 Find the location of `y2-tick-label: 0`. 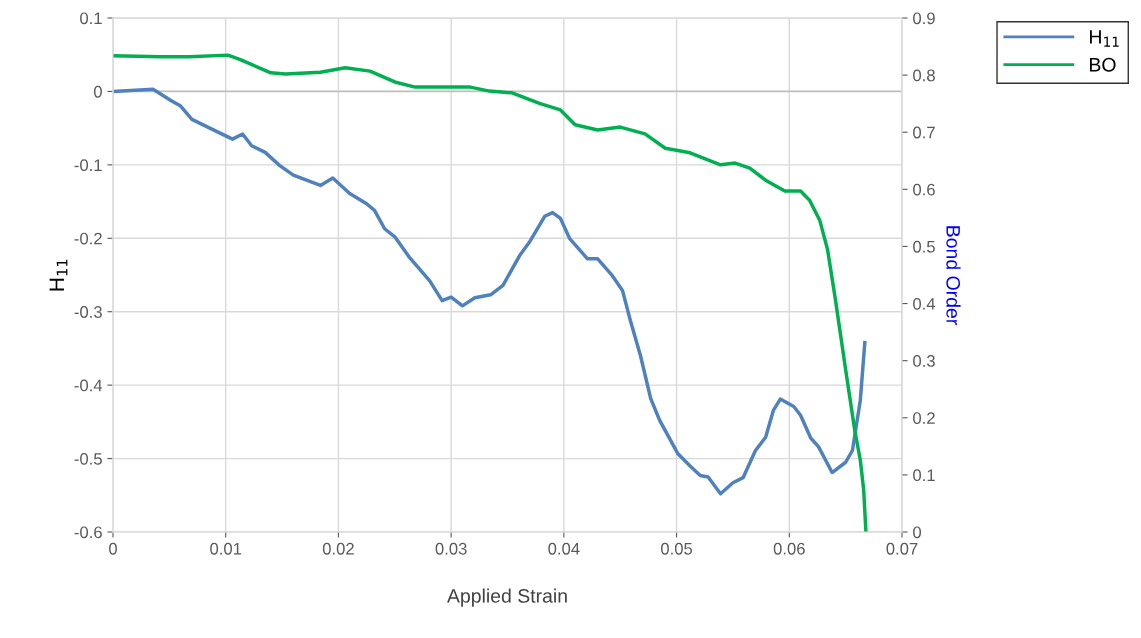

y2-tick-label: 0 is located at coordinates (917, 532).